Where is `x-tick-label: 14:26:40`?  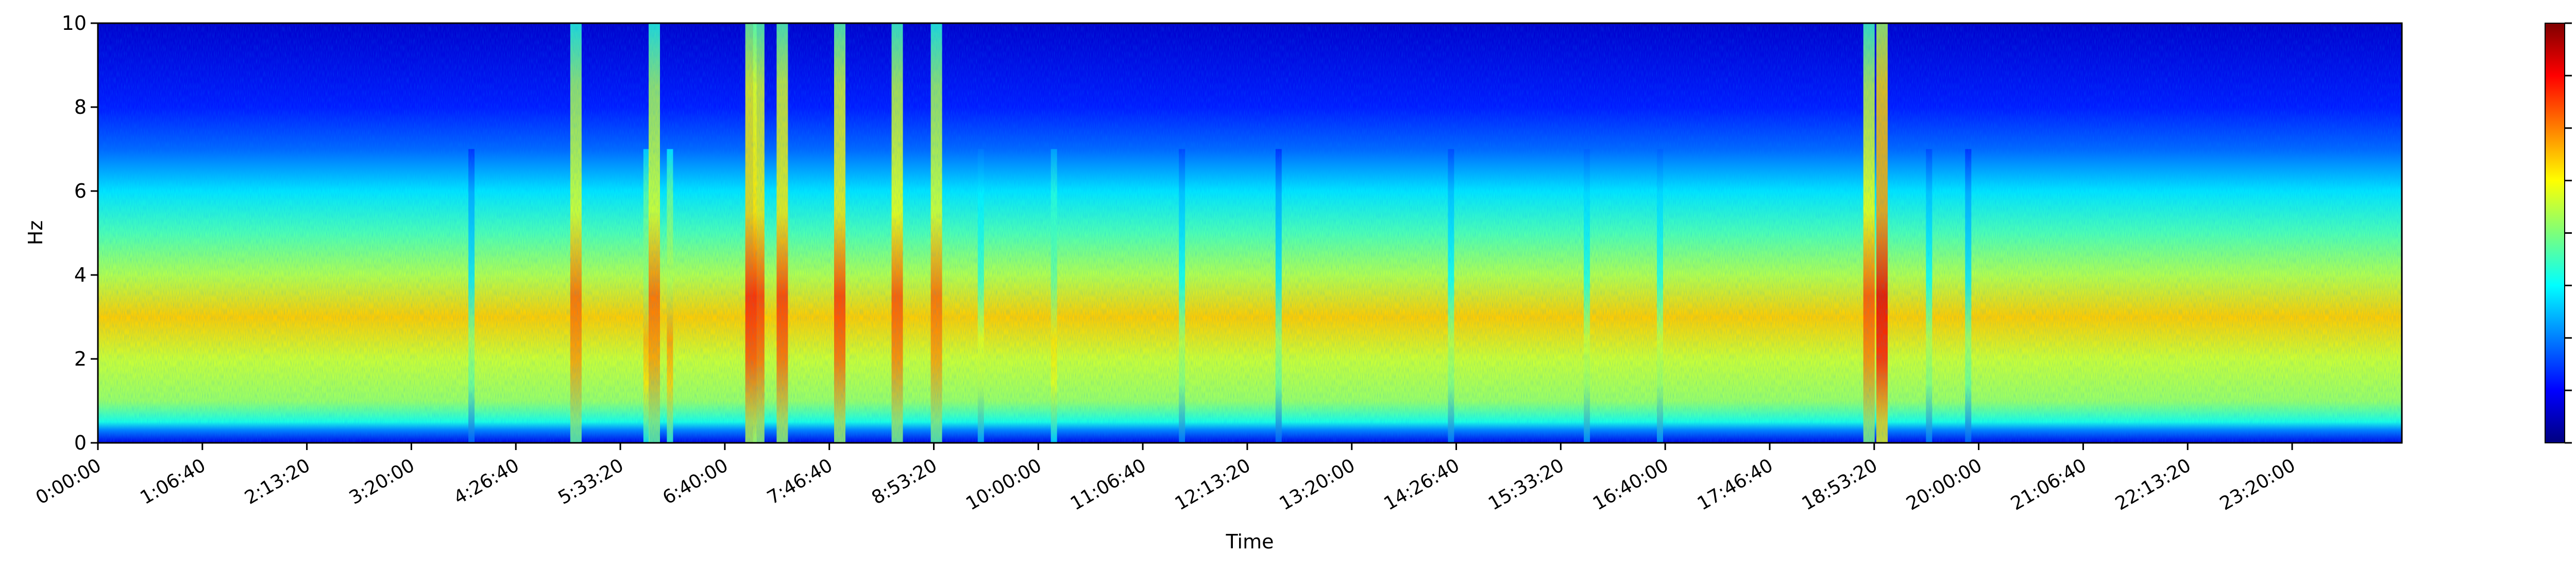
x-tick-label: 14:26:40 is located at coordinates (1422, 484).